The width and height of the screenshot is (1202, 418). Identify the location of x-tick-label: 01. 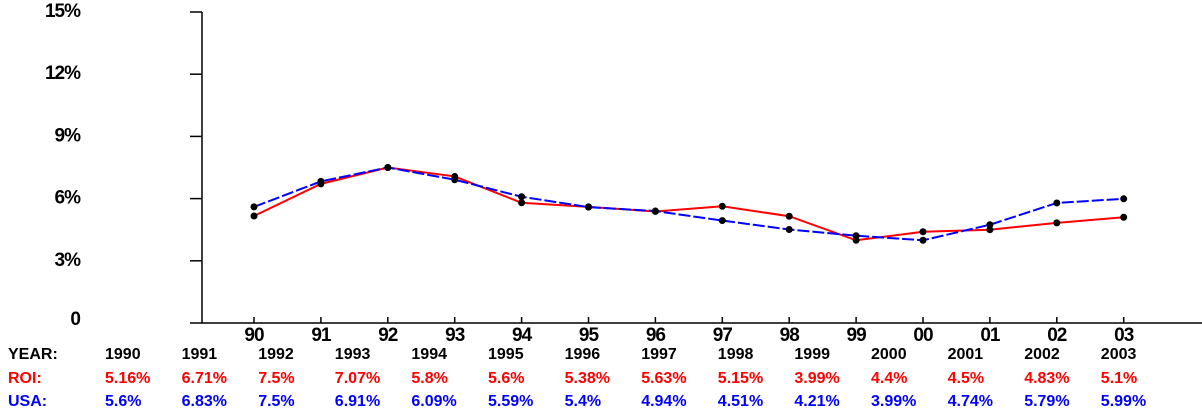
(990, 335).